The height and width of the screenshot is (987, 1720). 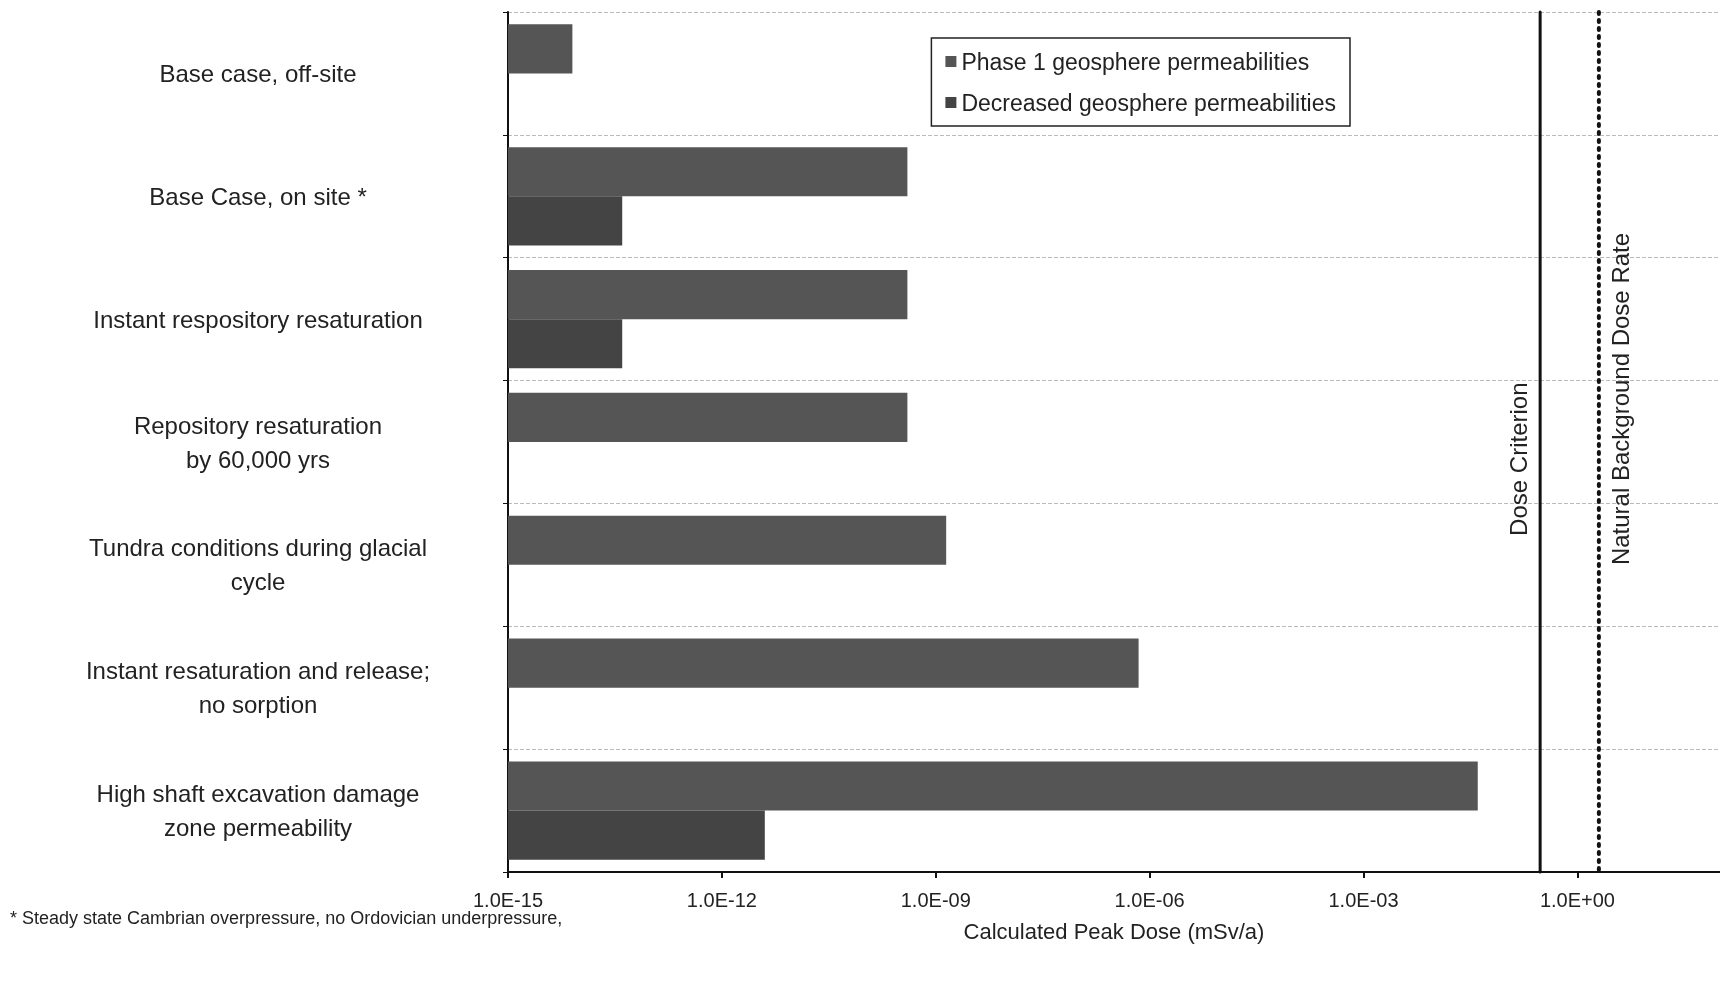 I want to click on x-tick-label: 1.0E-09, so click(x=935, y=900).